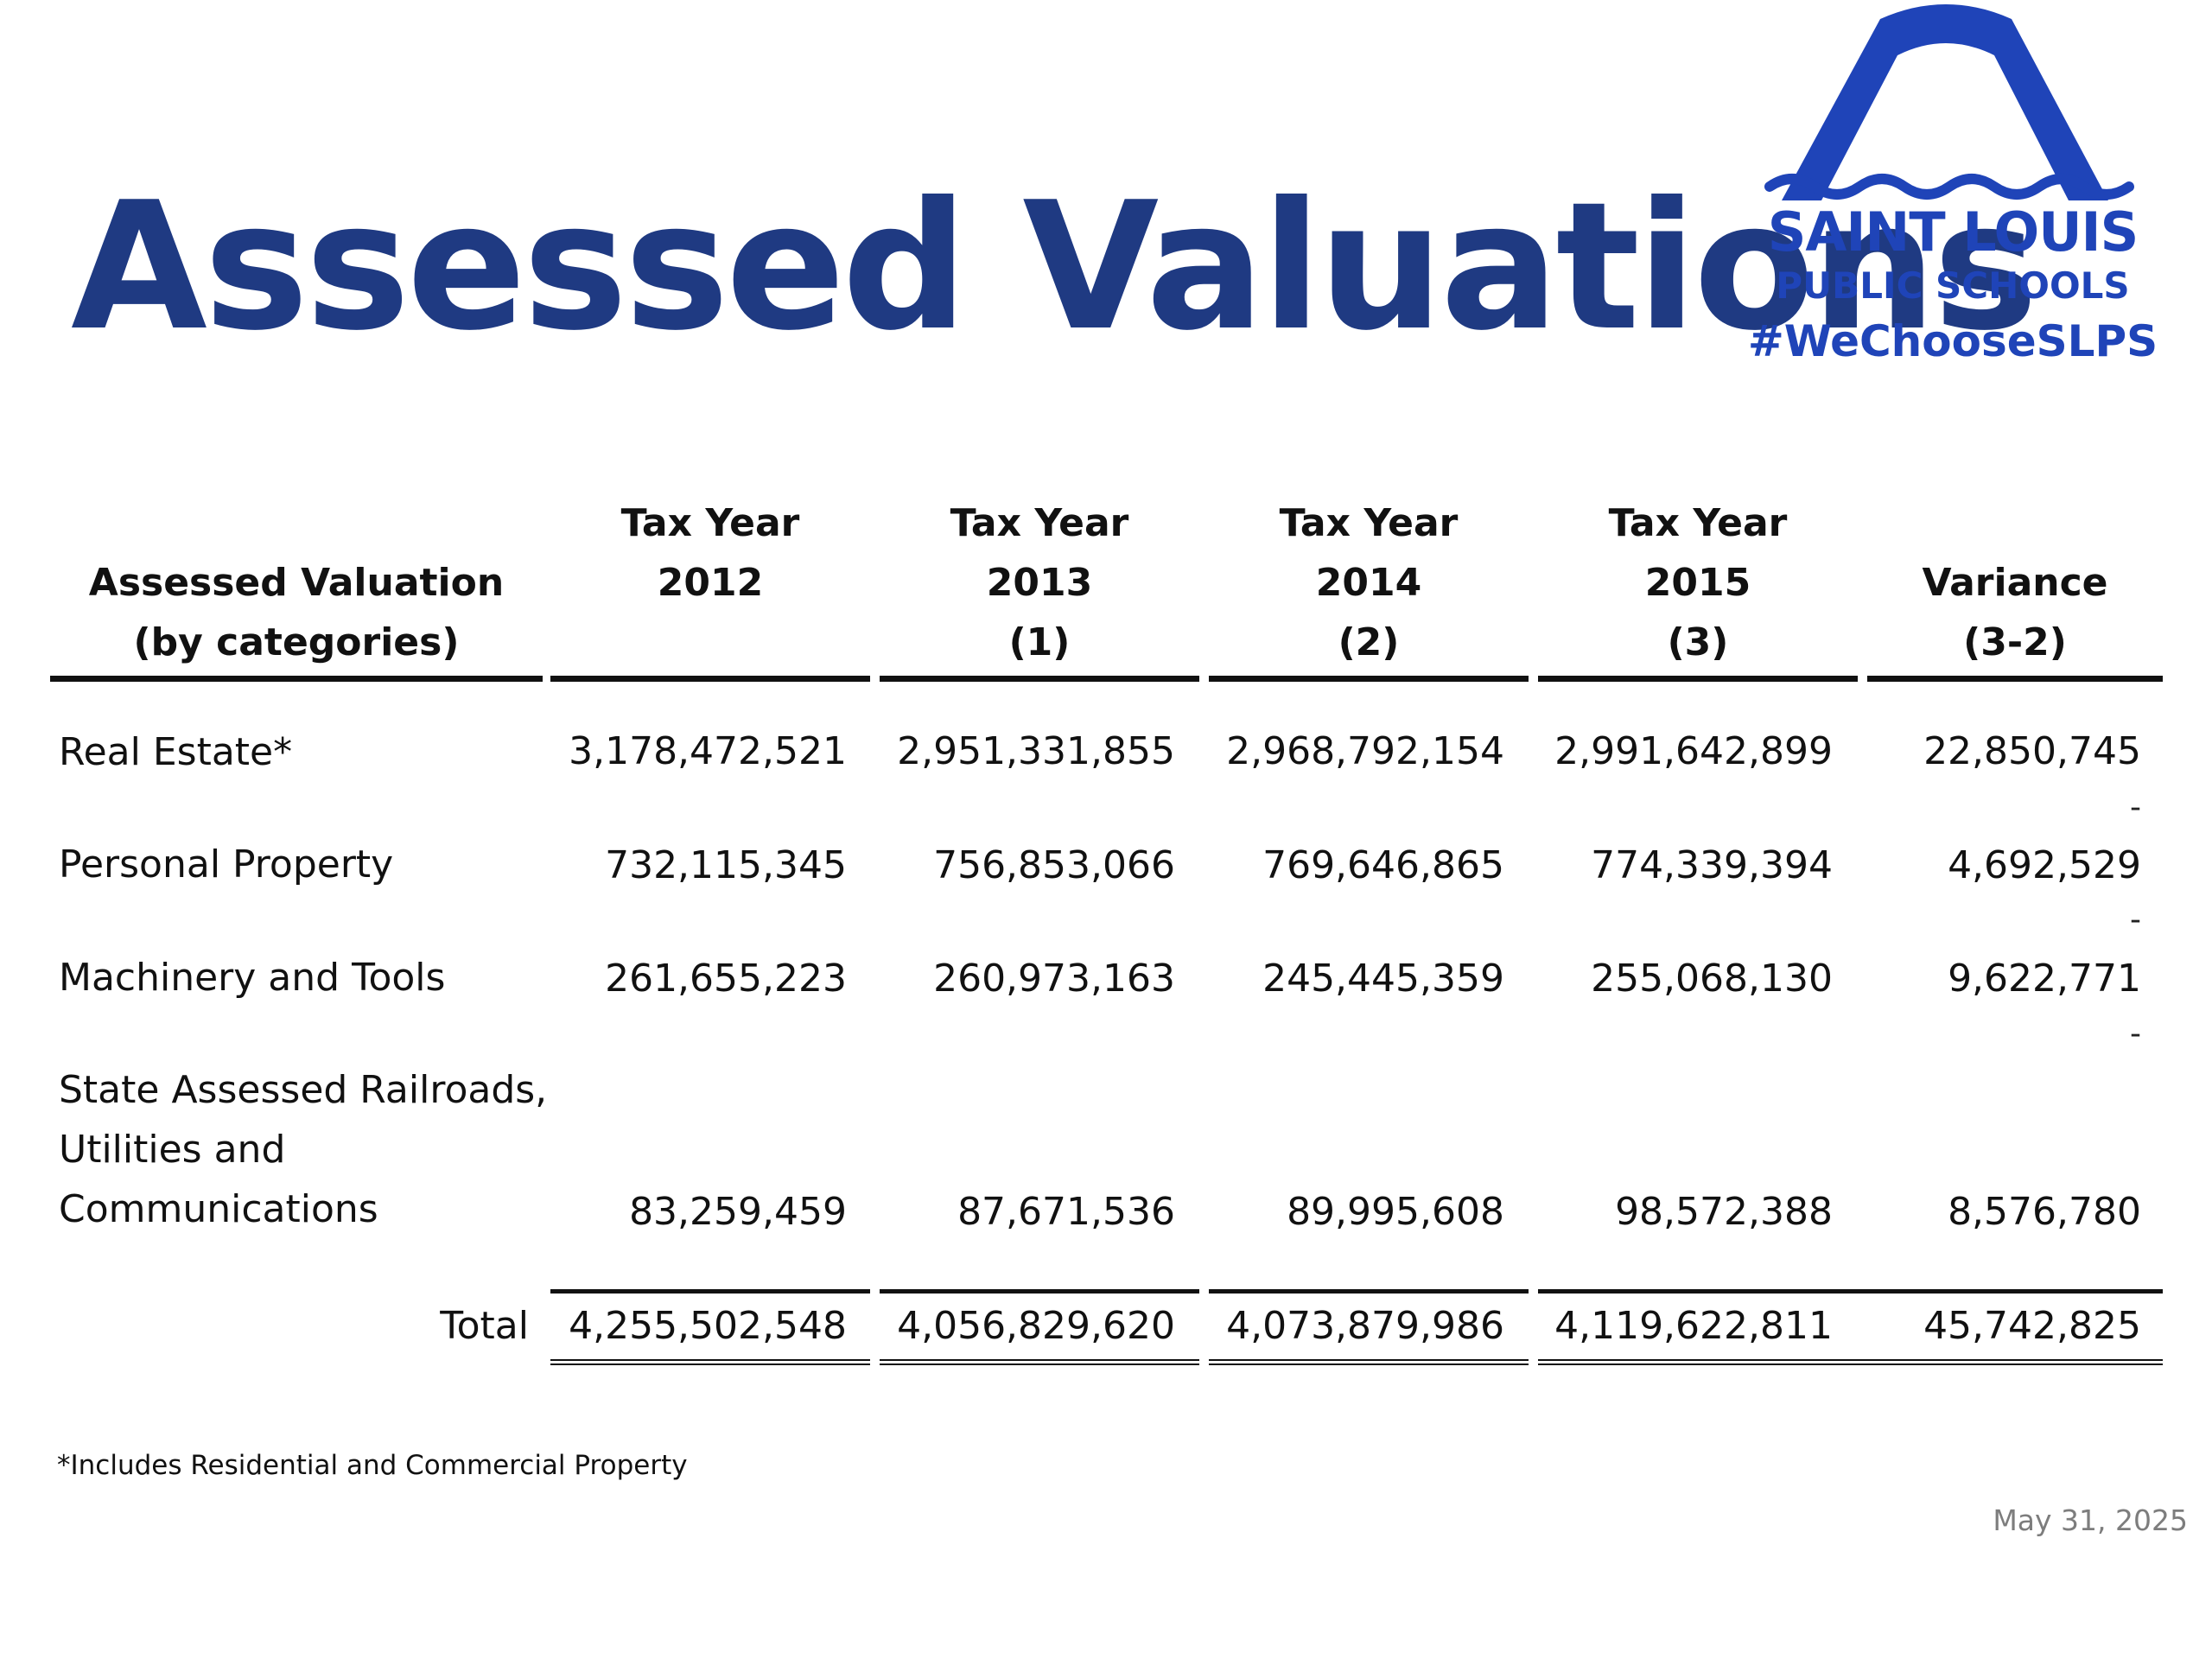 The width and height of the screenshot is (2212, 1659). Describe the element at coordinates (710, 583) in the screenshot. I see `header-line: 2012` at that location.